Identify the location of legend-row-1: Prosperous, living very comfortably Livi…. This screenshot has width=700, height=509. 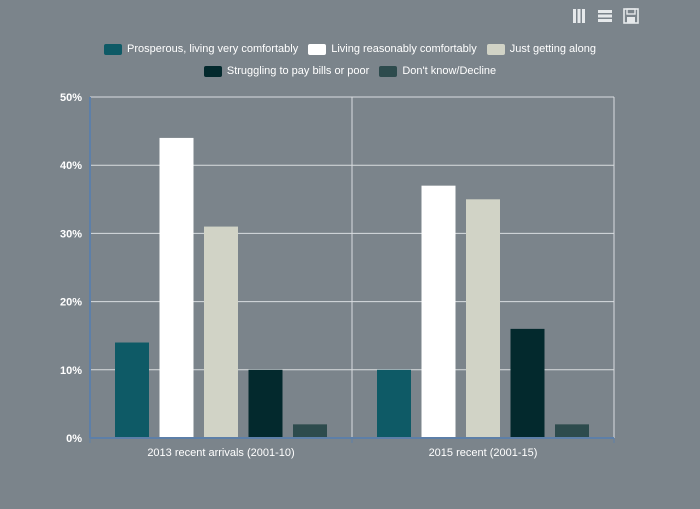
(350, 49).